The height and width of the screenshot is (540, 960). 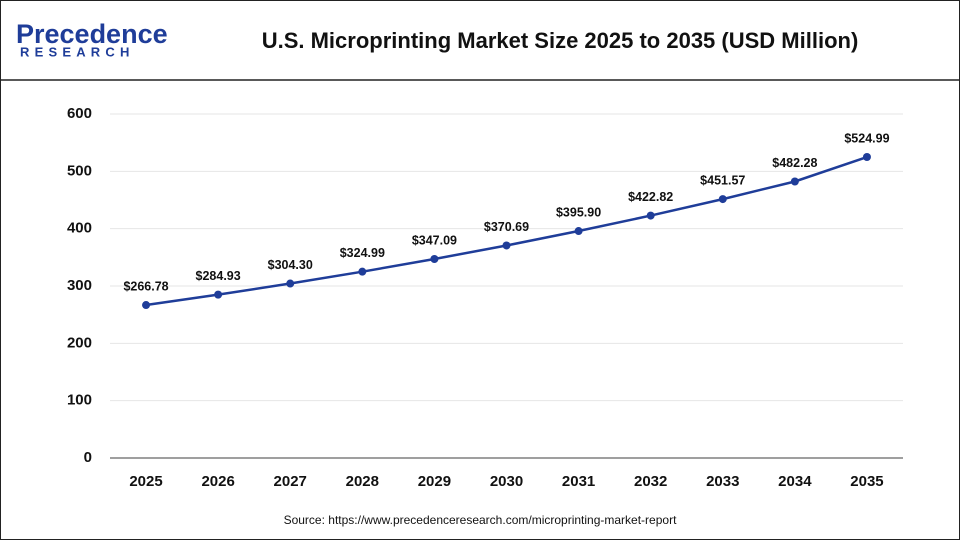 What do you see at coordinates (434, 481) in the screenshot?
I see `x-tick-label: 2029` at bounding box center [434, 481].